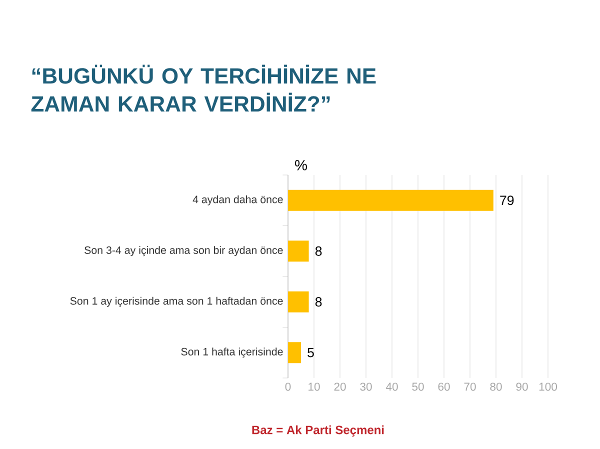 The width and height of the screenshot is (600, 449). I want to click on text: Baz = Ak Parti Seçmeni, so click(318, 431).